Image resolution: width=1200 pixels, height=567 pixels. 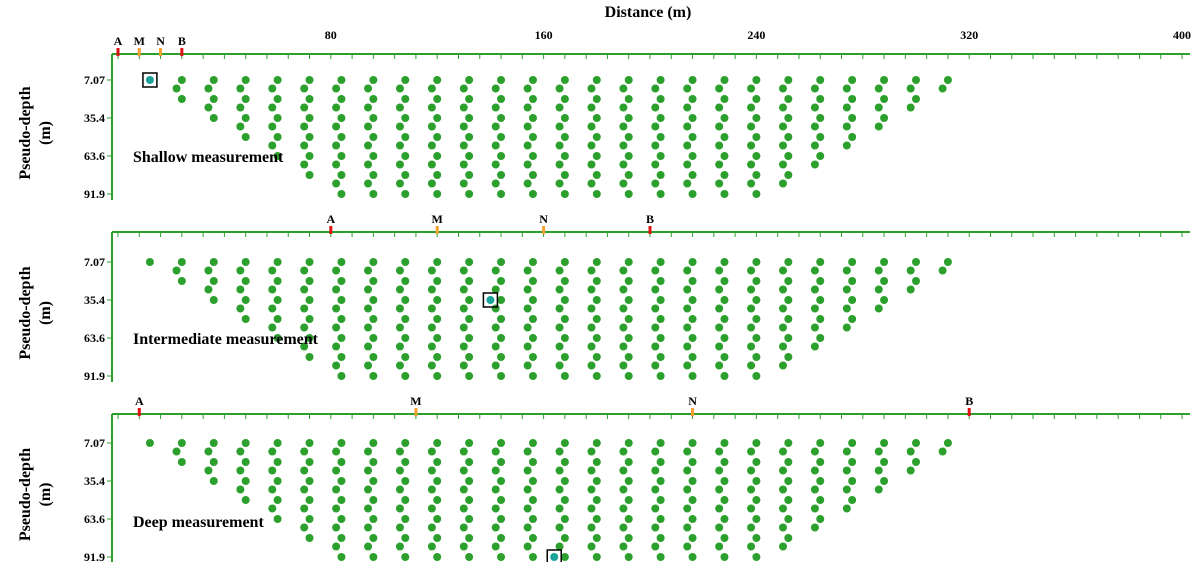 I want to click on y-axis-label: Pseudo-depth, so click(x=25, y=494).